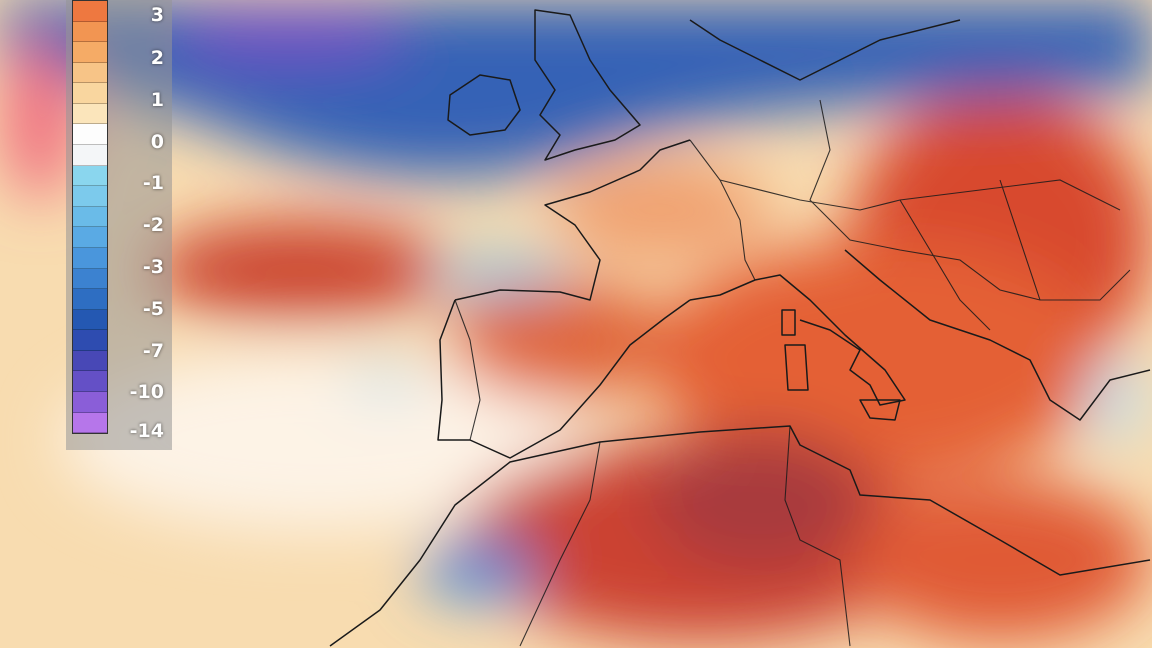 The width and height of the screenshot is (1152, 648). What do you see at coordinates (146, 392) in the screenshot?
I see `legend-label: -10` at bounding box center [146, 392].